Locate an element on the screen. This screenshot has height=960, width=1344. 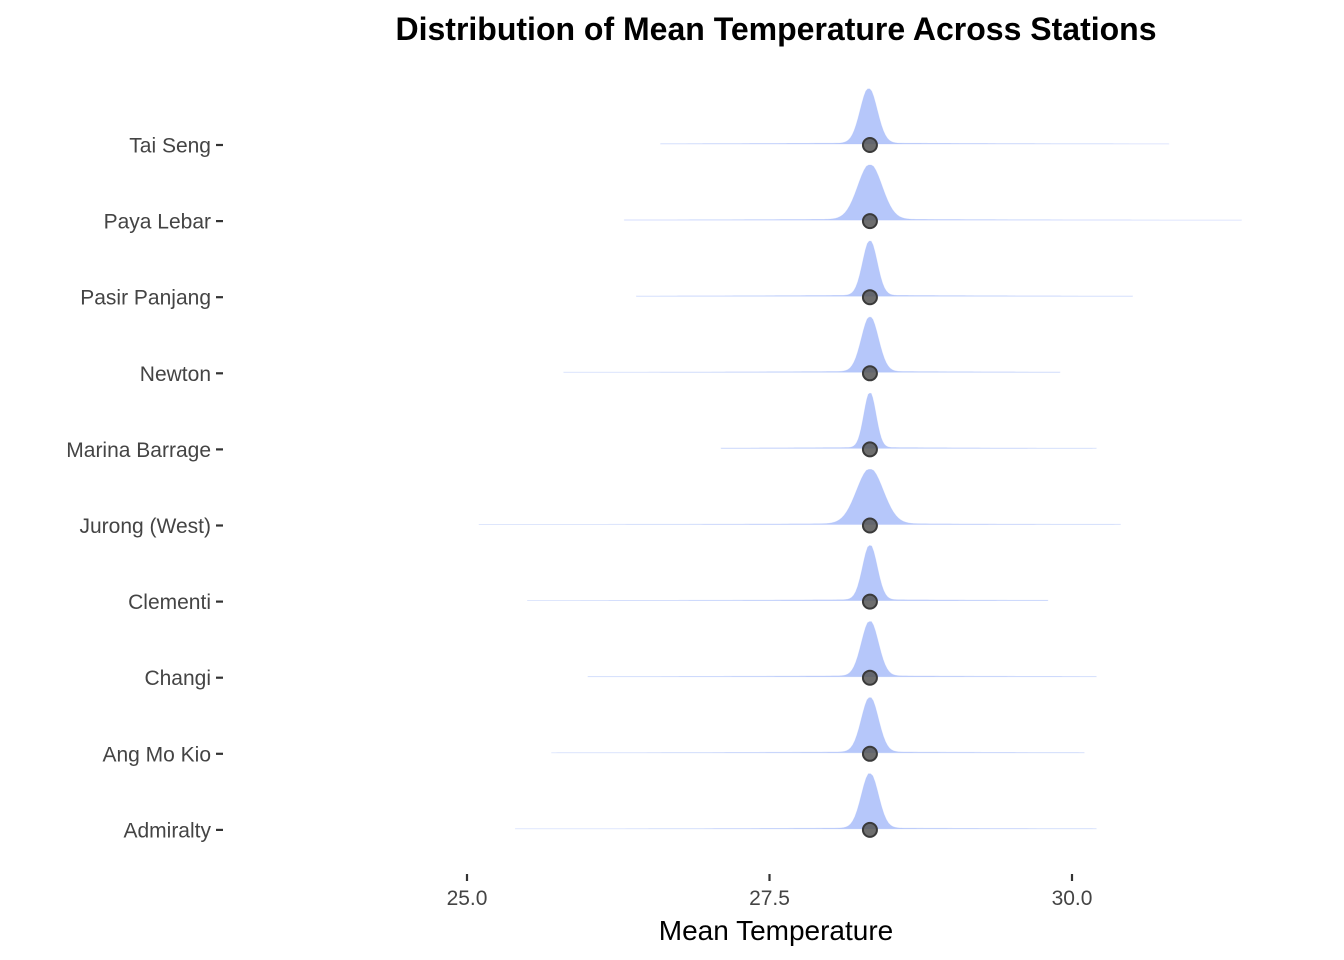
mean-point-changi is located at coordinates (869, 677).